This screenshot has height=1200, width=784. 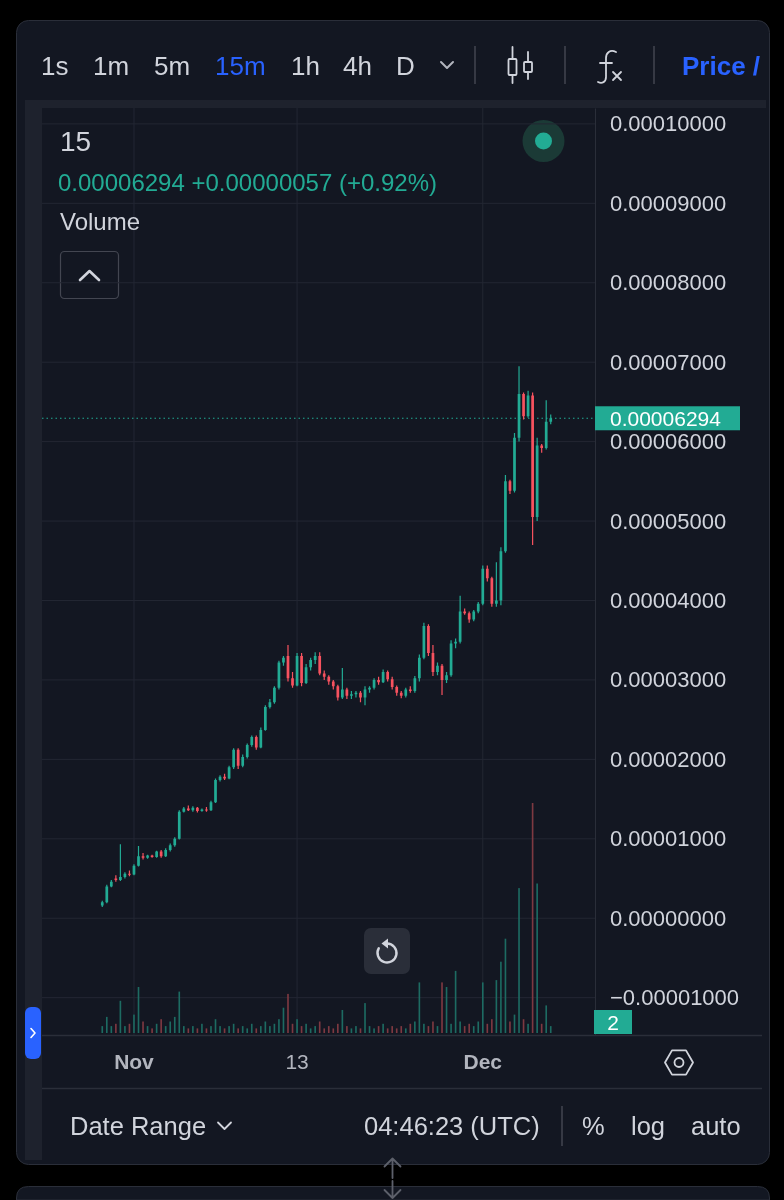 What do you see at coordinates (305, 65) in the screenshot?
I see `text: 1h` at bounding box center [305, 65].